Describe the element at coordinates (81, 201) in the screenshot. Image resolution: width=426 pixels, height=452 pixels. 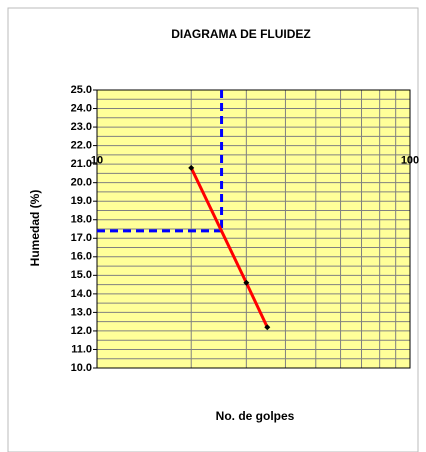
I see `y-tick-label: 19.0` at that location.